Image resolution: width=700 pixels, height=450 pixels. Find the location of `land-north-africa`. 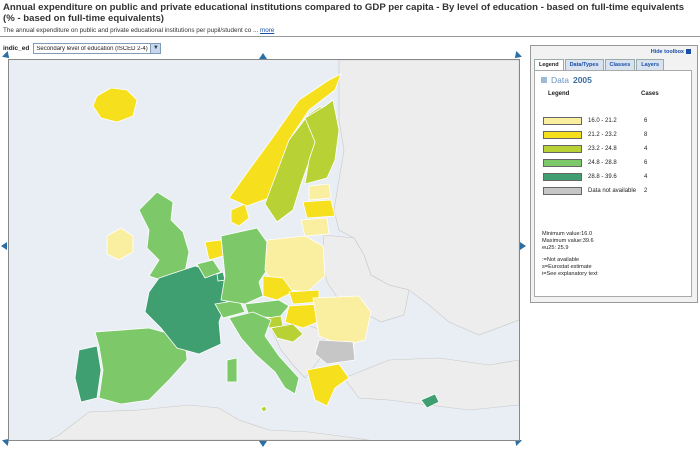

land-north-africa is located at coordinates (209, 422).